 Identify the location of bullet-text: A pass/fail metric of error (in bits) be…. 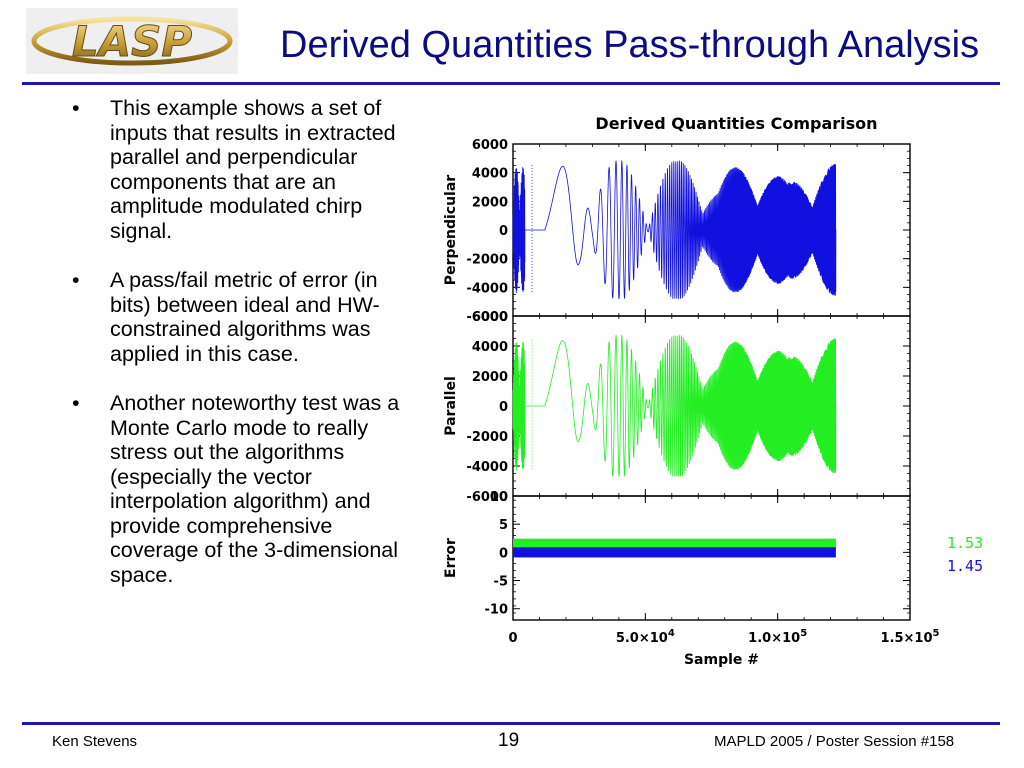
(245, 317).